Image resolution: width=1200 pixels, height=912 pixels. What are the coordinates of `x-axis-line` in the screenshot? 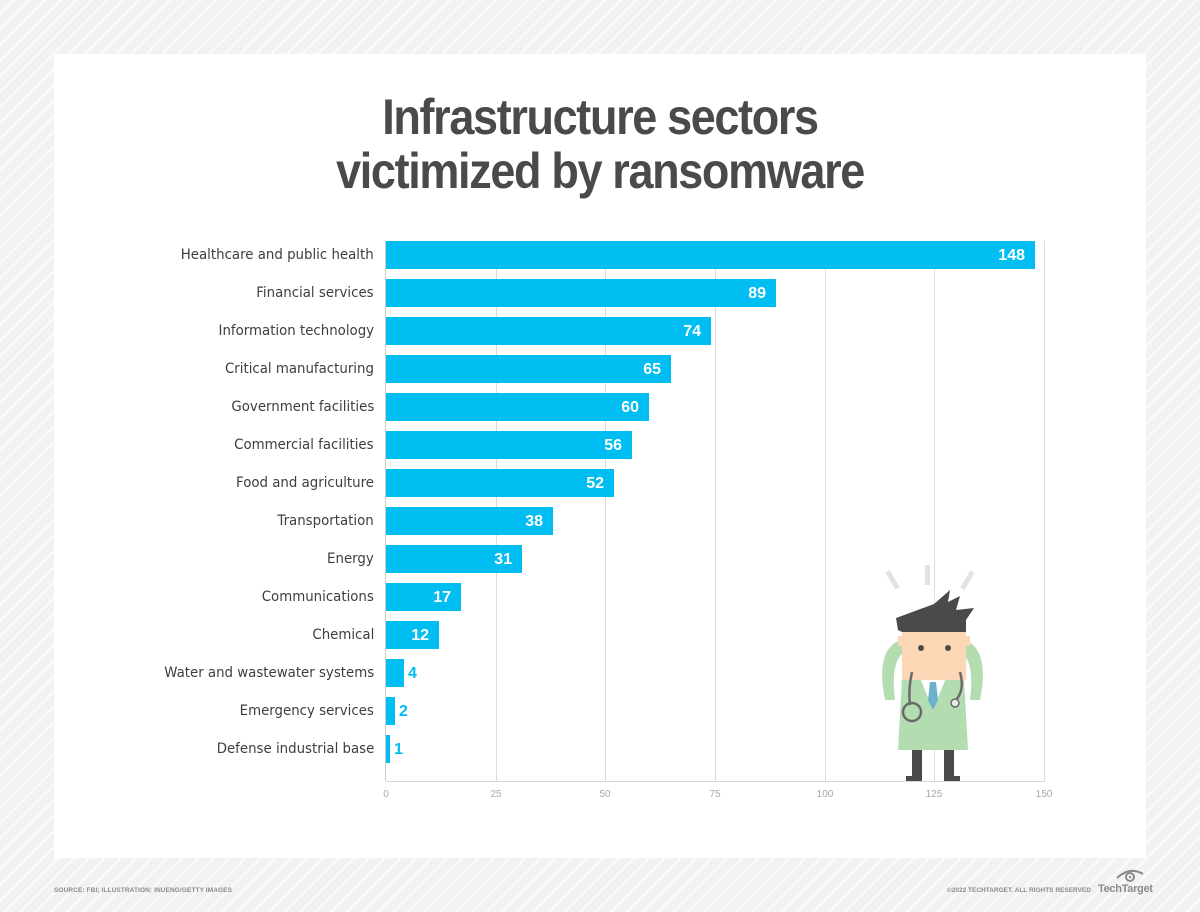 It's located at (715, 781).